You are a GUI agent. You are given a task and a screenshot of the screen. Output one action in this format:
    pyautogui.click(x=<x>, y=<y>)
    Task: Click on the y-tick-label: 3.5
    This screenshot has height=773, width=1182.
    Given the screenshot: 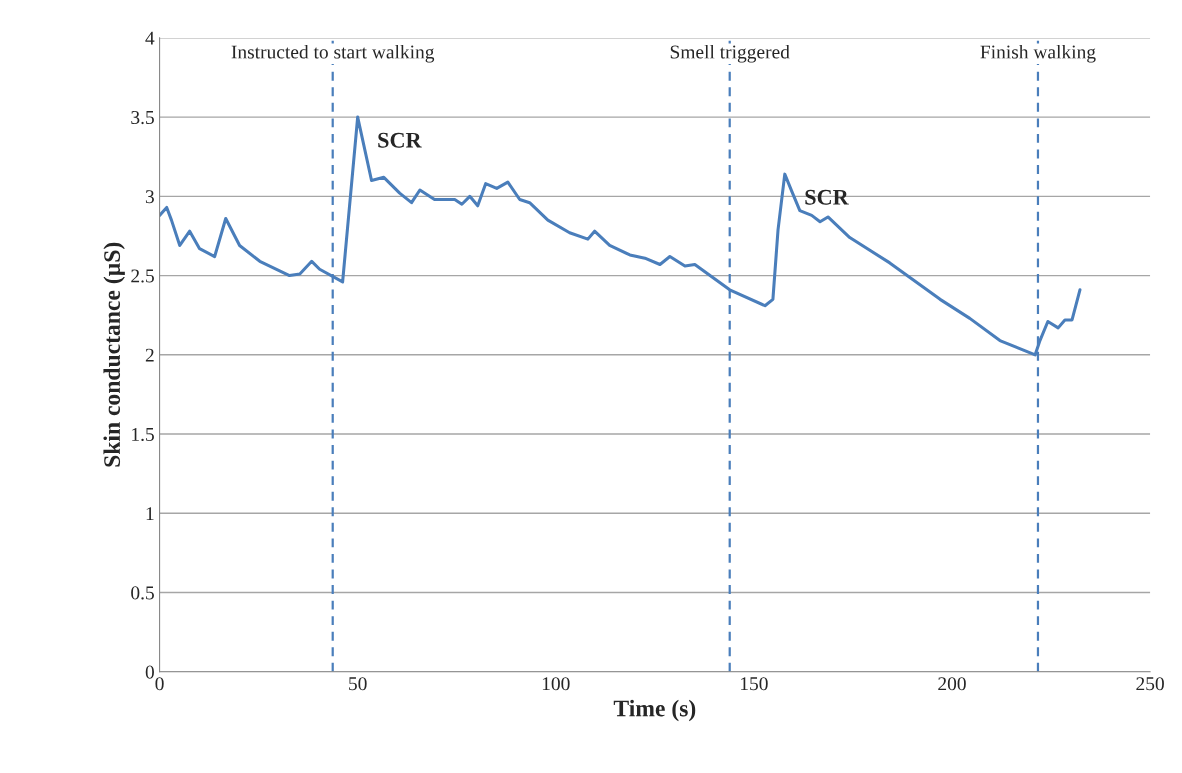 What is the action you would take?
    pyautogui.click(x=142, y=117)
    